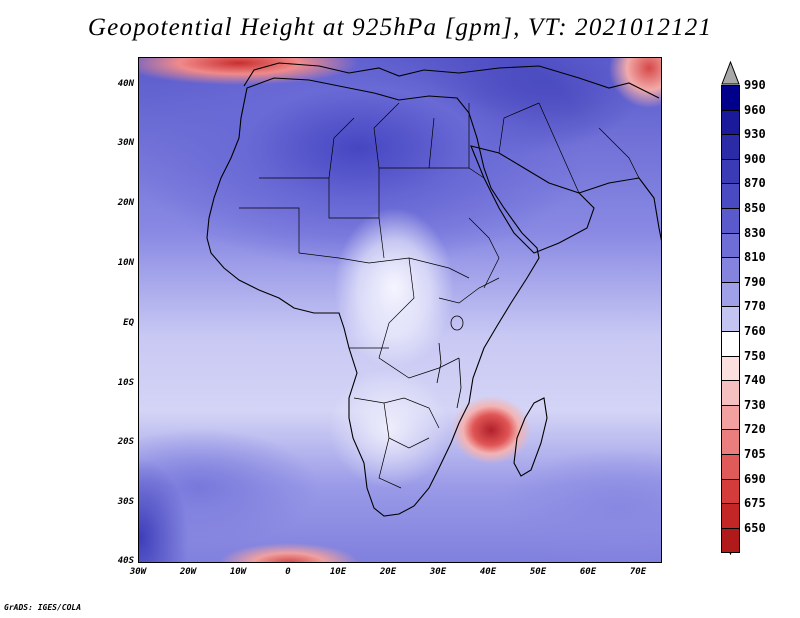  What do you see at coordinates (755, 281) in the screenshot?
I see `colorbar-label: 790` at bounding box center [755, 281].